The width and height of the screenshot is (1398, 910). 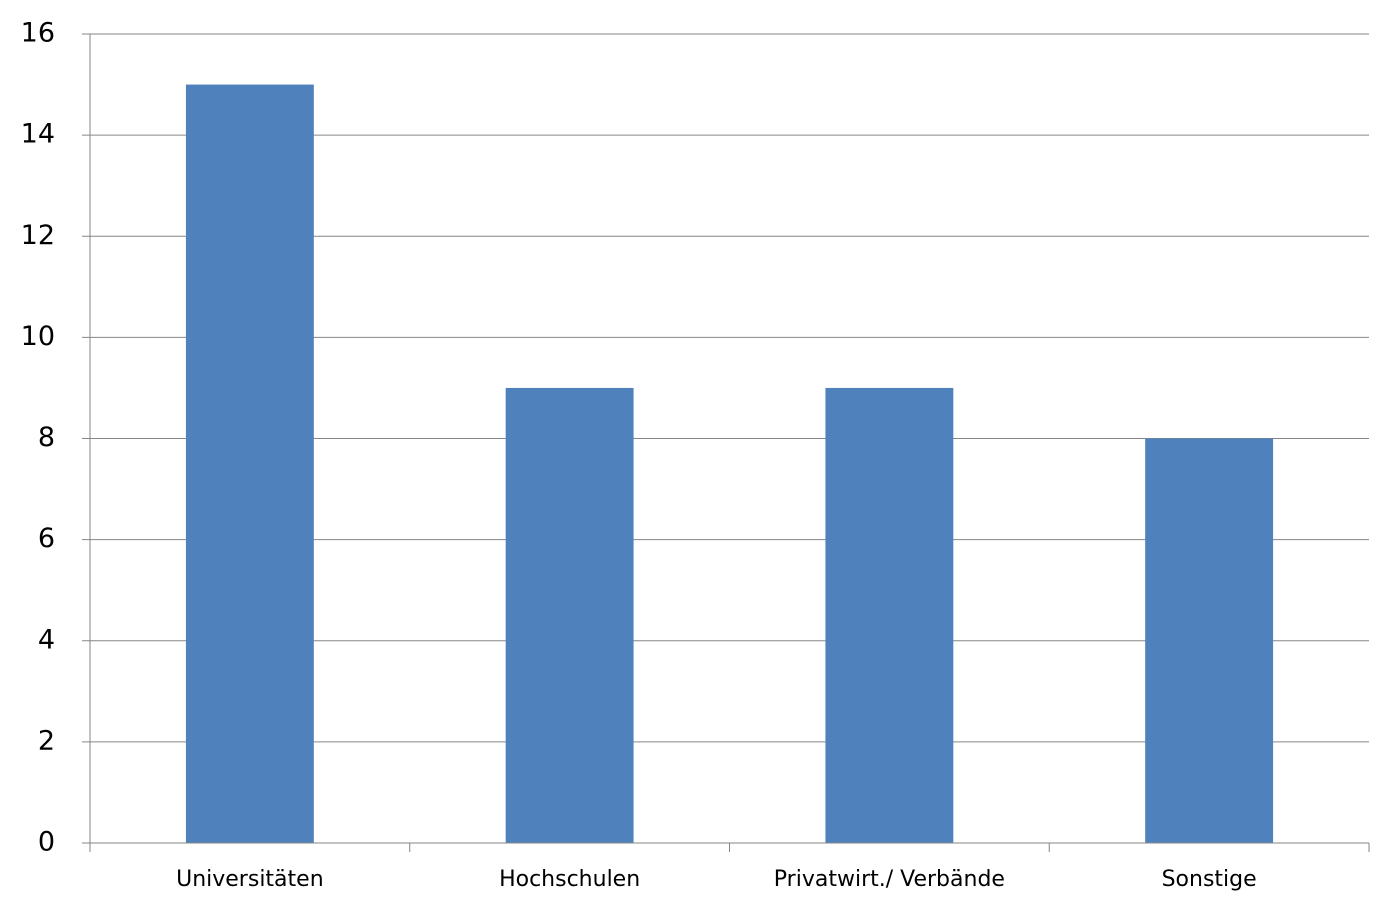 I want to click on y-tick-label: 4, so click(x=46, y=639).